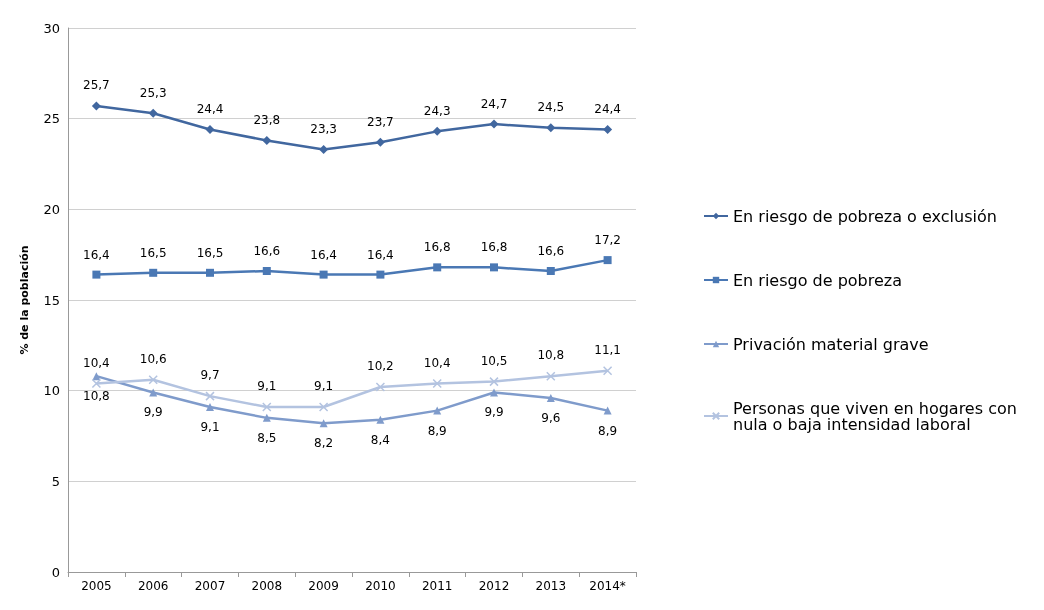 The height and width of the screenshot is (610, 1044). Describe the element at coordinates (24, 300) in the screenshot. I see `y-axis-title: % de la población` at that location.